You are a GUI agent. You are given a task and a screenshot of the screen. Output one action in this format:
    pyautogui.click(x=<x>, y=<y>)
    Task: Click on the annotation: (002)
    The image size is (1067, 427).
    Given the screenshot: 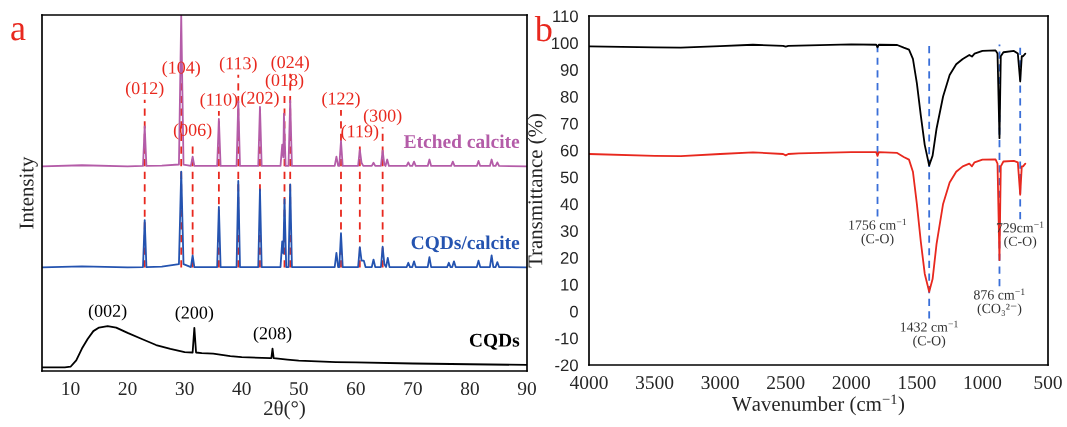 What is the action you would take?
    pyautogui.click(x=107, y=312)
    